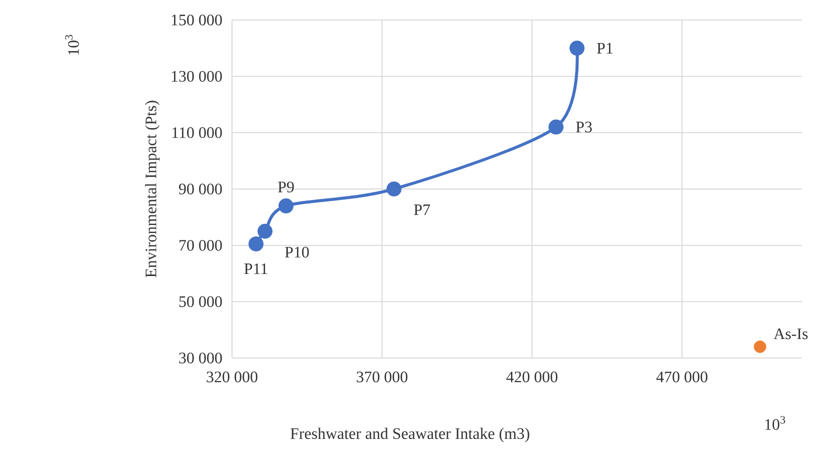 The width and height of the screenshot is (834, 455). I want to click on annotation: P3, so click(584, 127).